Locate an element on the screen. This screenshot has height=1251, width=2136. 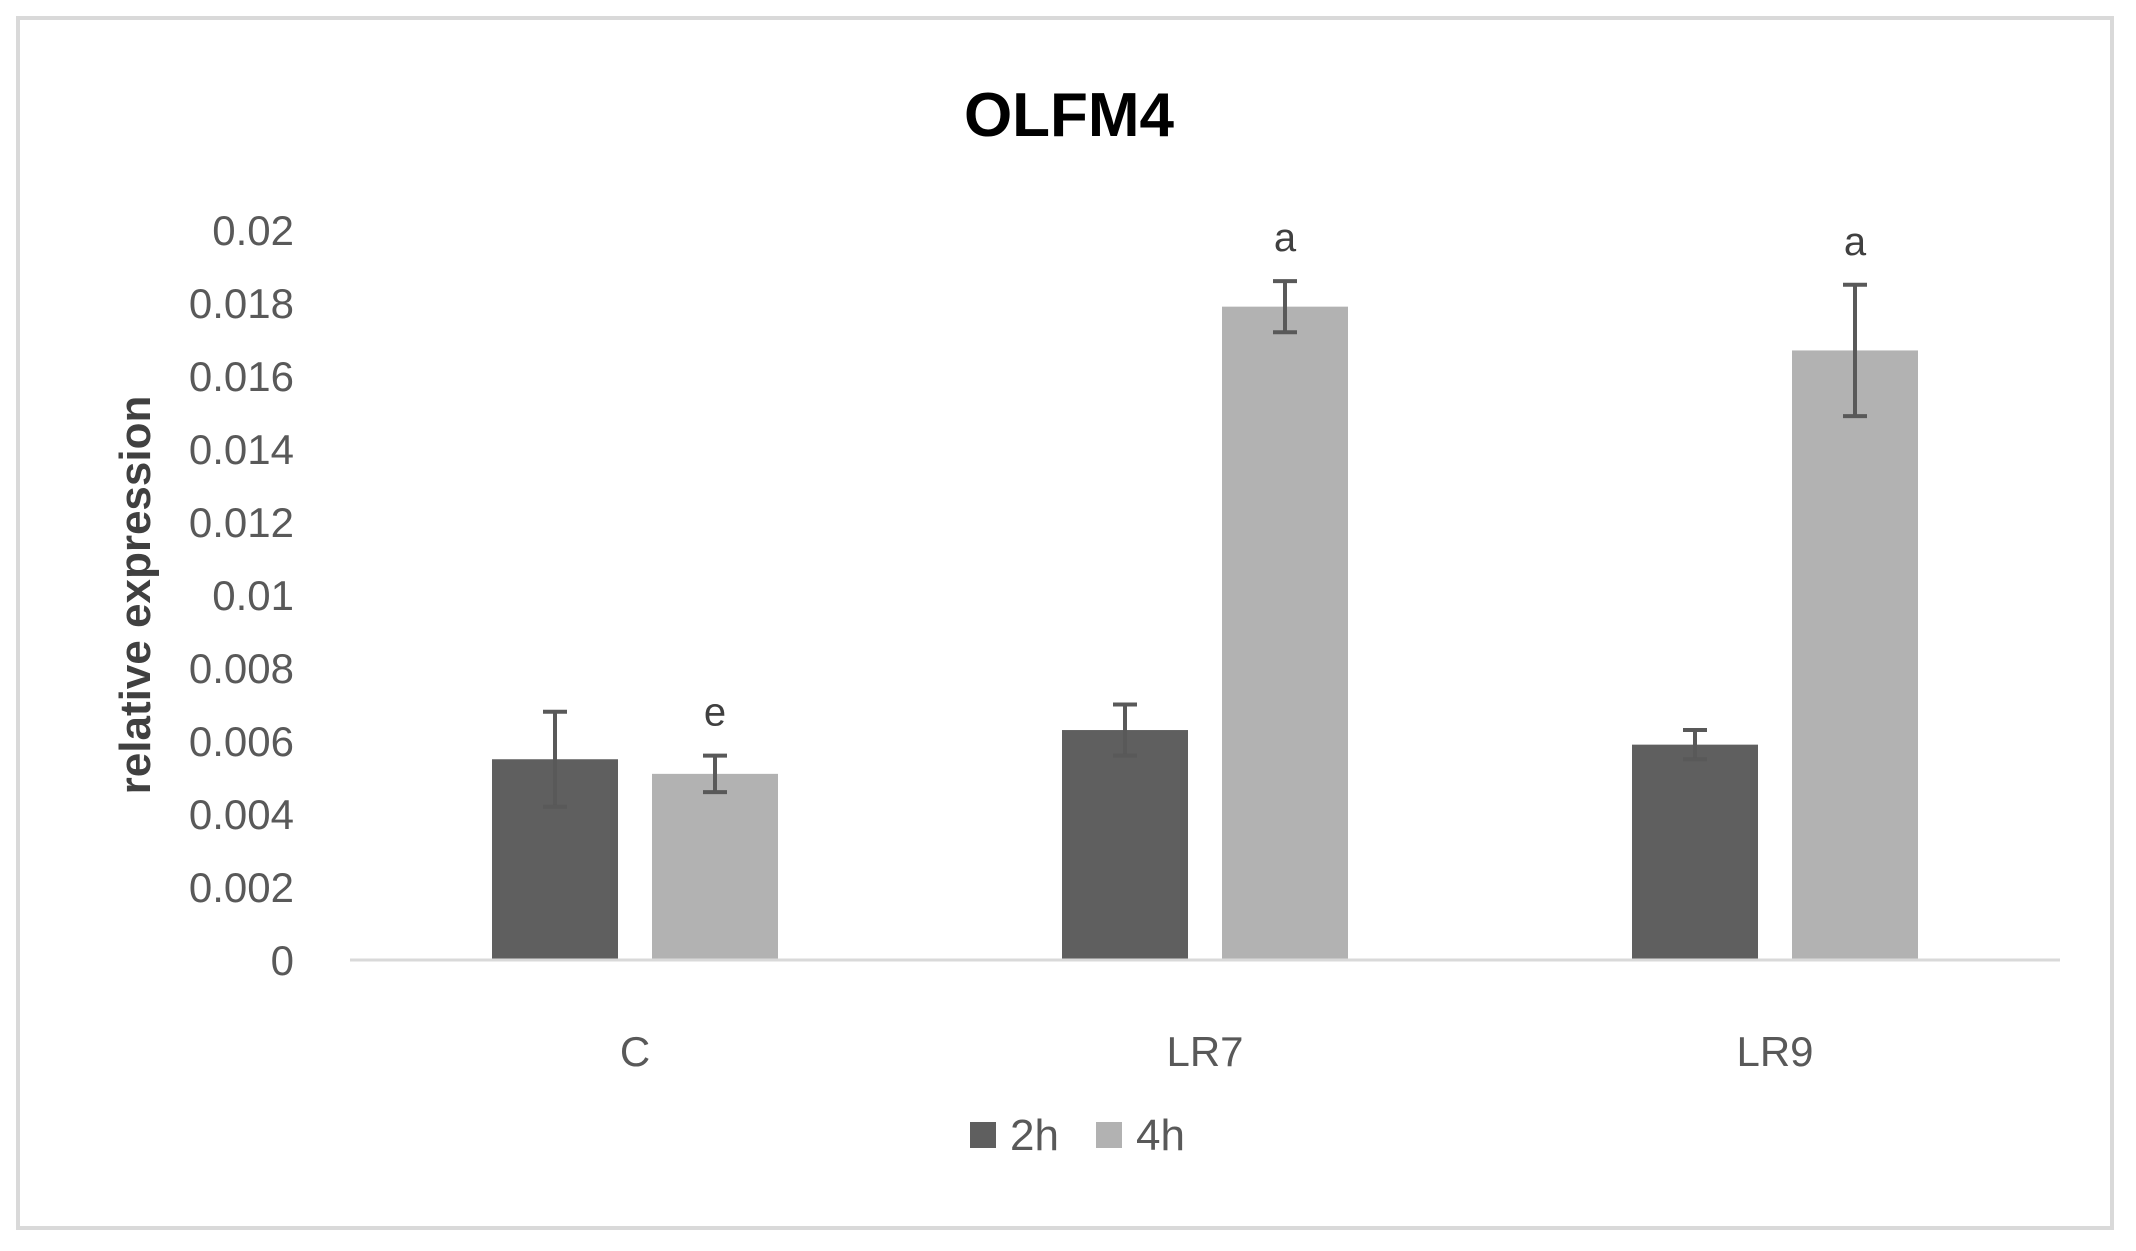
y-tick-label: 0.02 is located at coordinates (253, 230).